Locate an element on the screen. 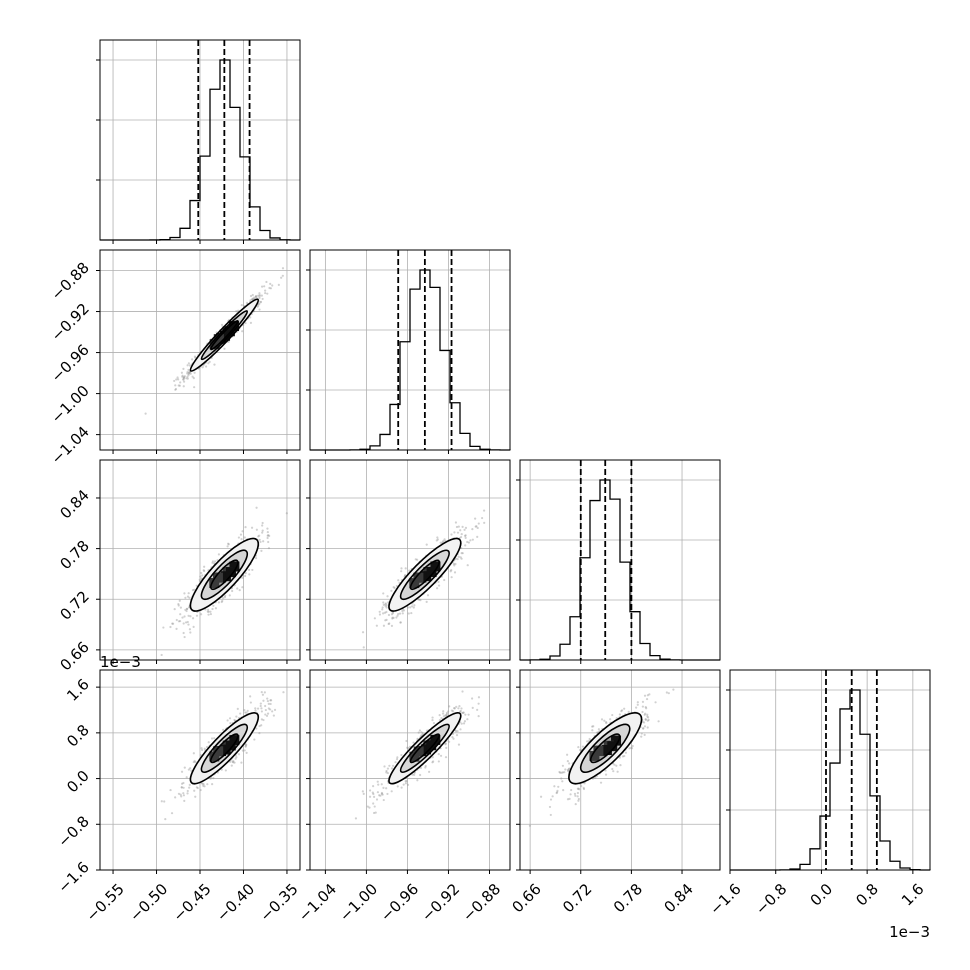  y-tick-label: −0.8 is located at coordinates (73, 831).